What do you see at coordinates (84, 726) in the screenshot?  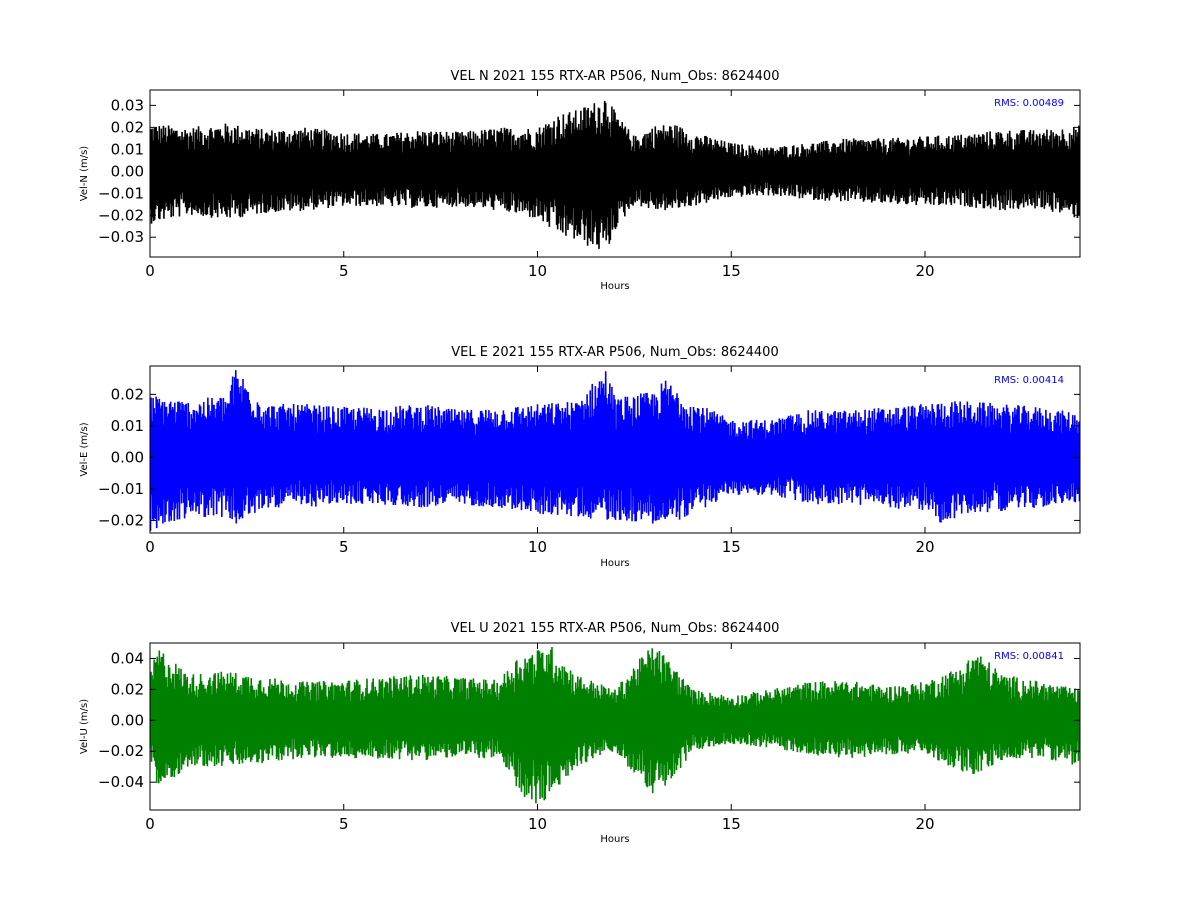 I see `y-axis-label: Vel-U (m/s)` at bounding box center [84, 726].